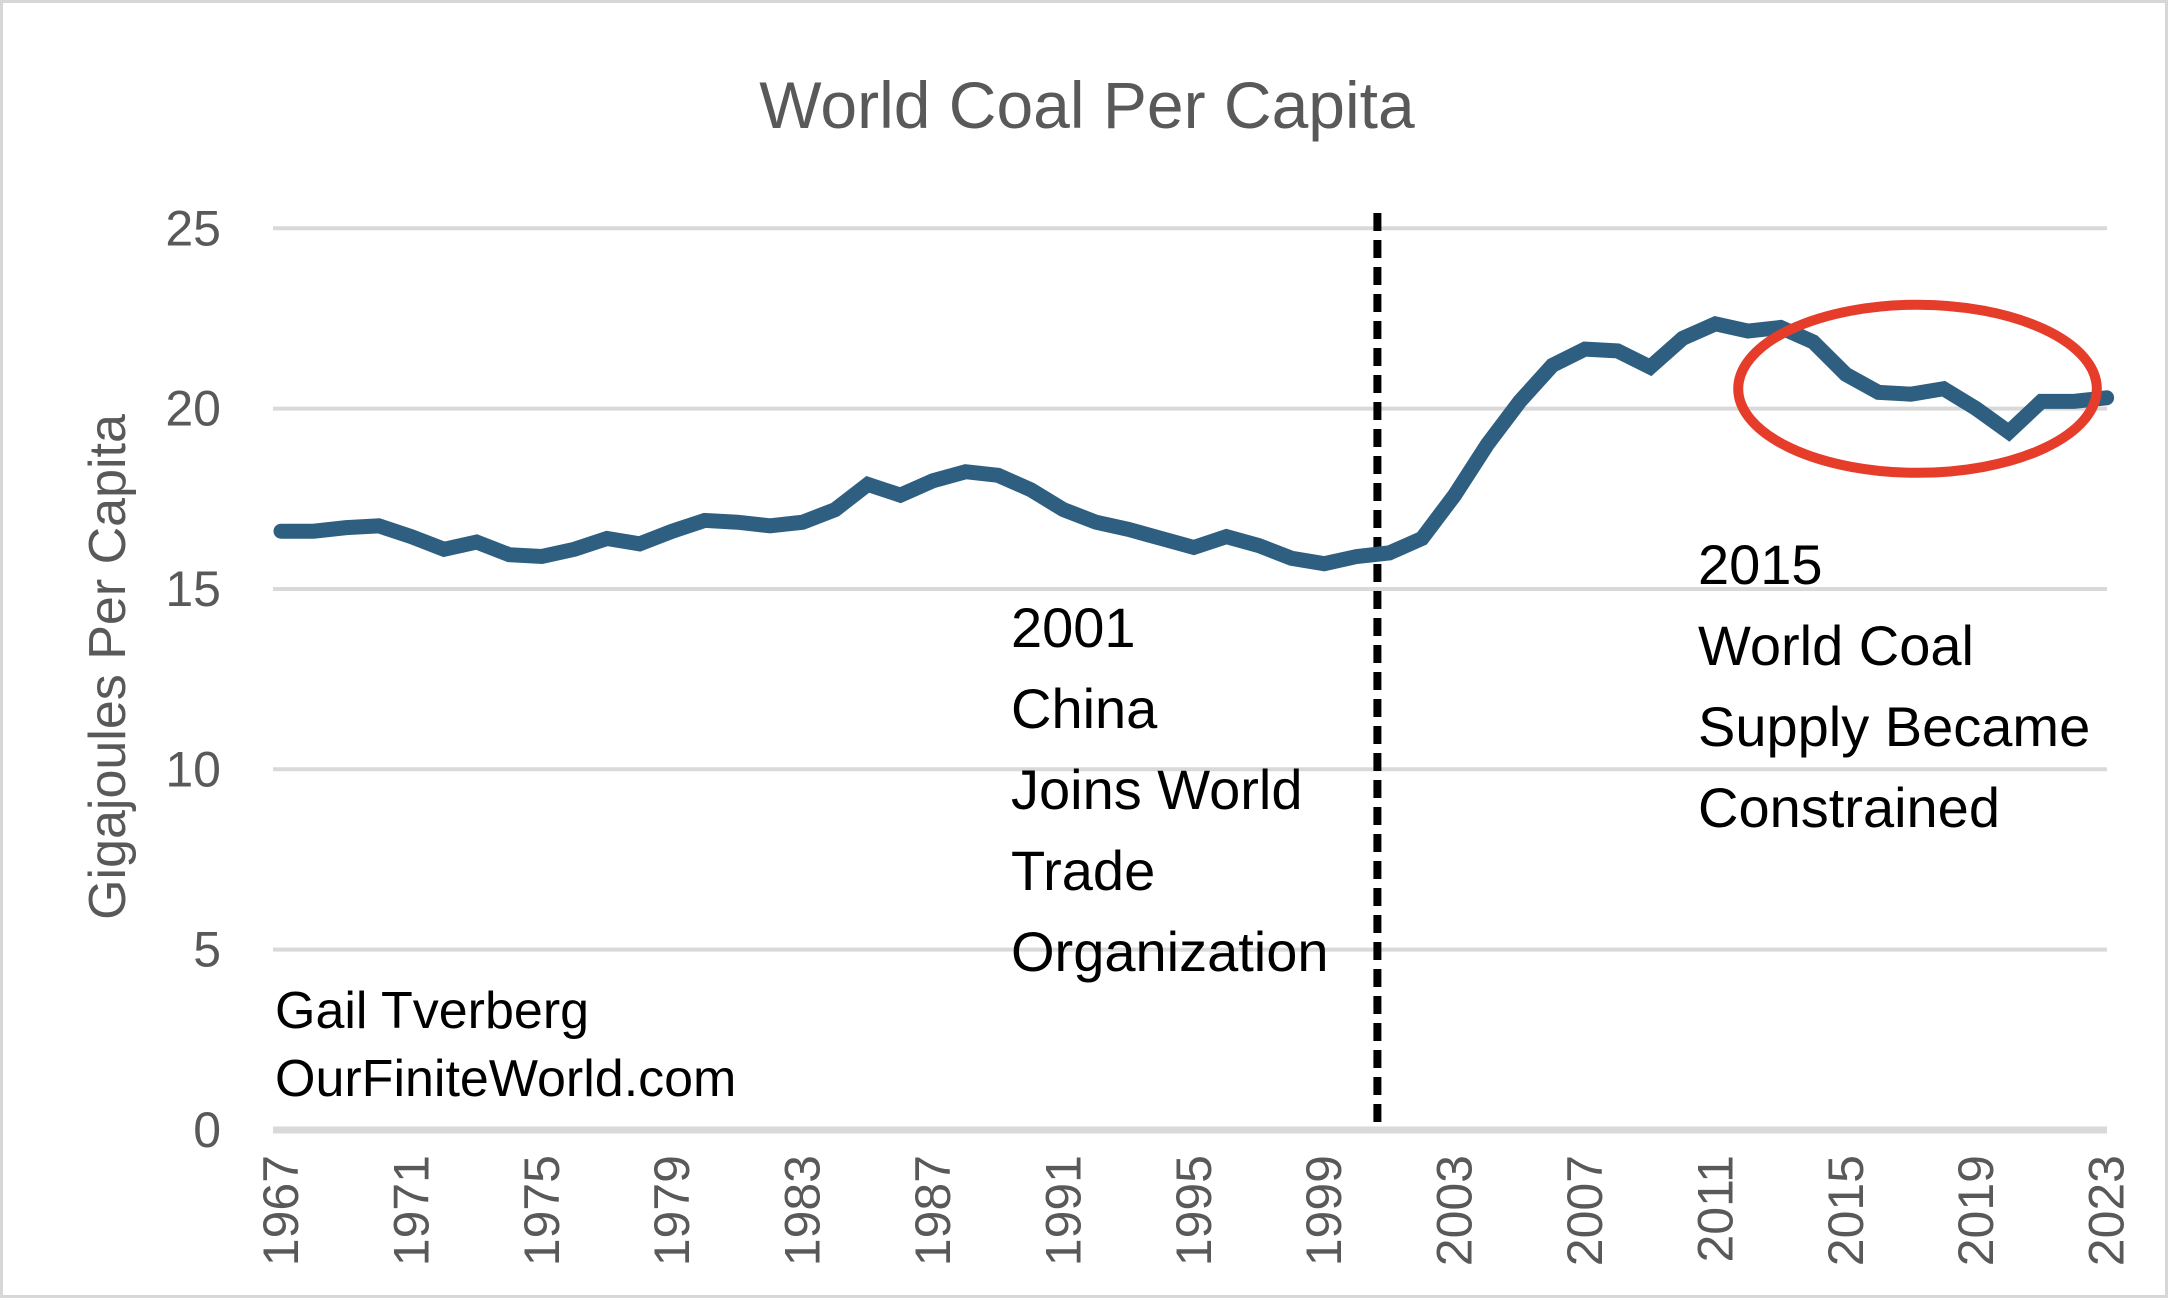  What do you see at coordinates (1087, 105) in the screenshot?
I see `chart-title: World Coal Per Capita` at bounding box center [1087, 105].